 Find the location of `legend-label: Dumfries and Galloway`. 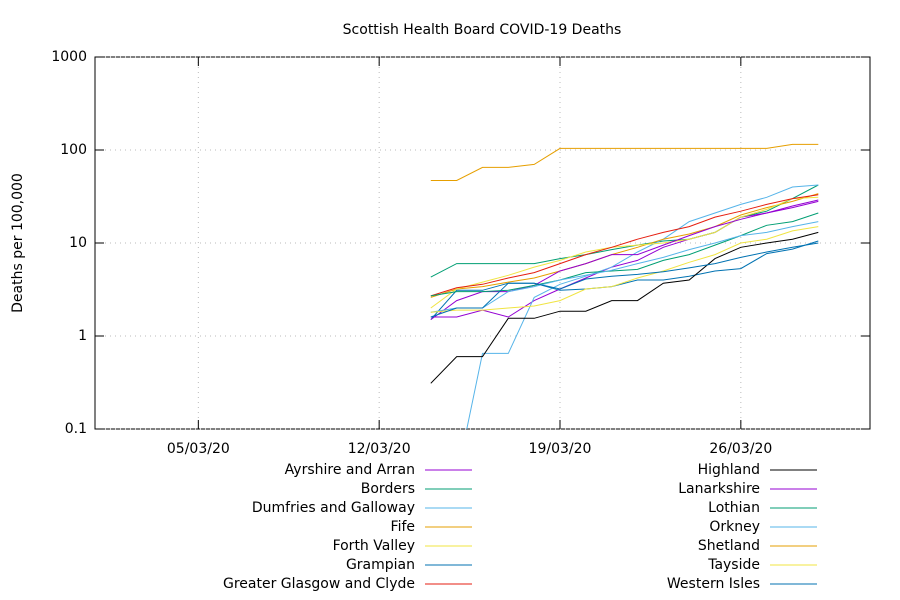

legend-label: Dumfries and Galloway is located at coordinates (333, 508).